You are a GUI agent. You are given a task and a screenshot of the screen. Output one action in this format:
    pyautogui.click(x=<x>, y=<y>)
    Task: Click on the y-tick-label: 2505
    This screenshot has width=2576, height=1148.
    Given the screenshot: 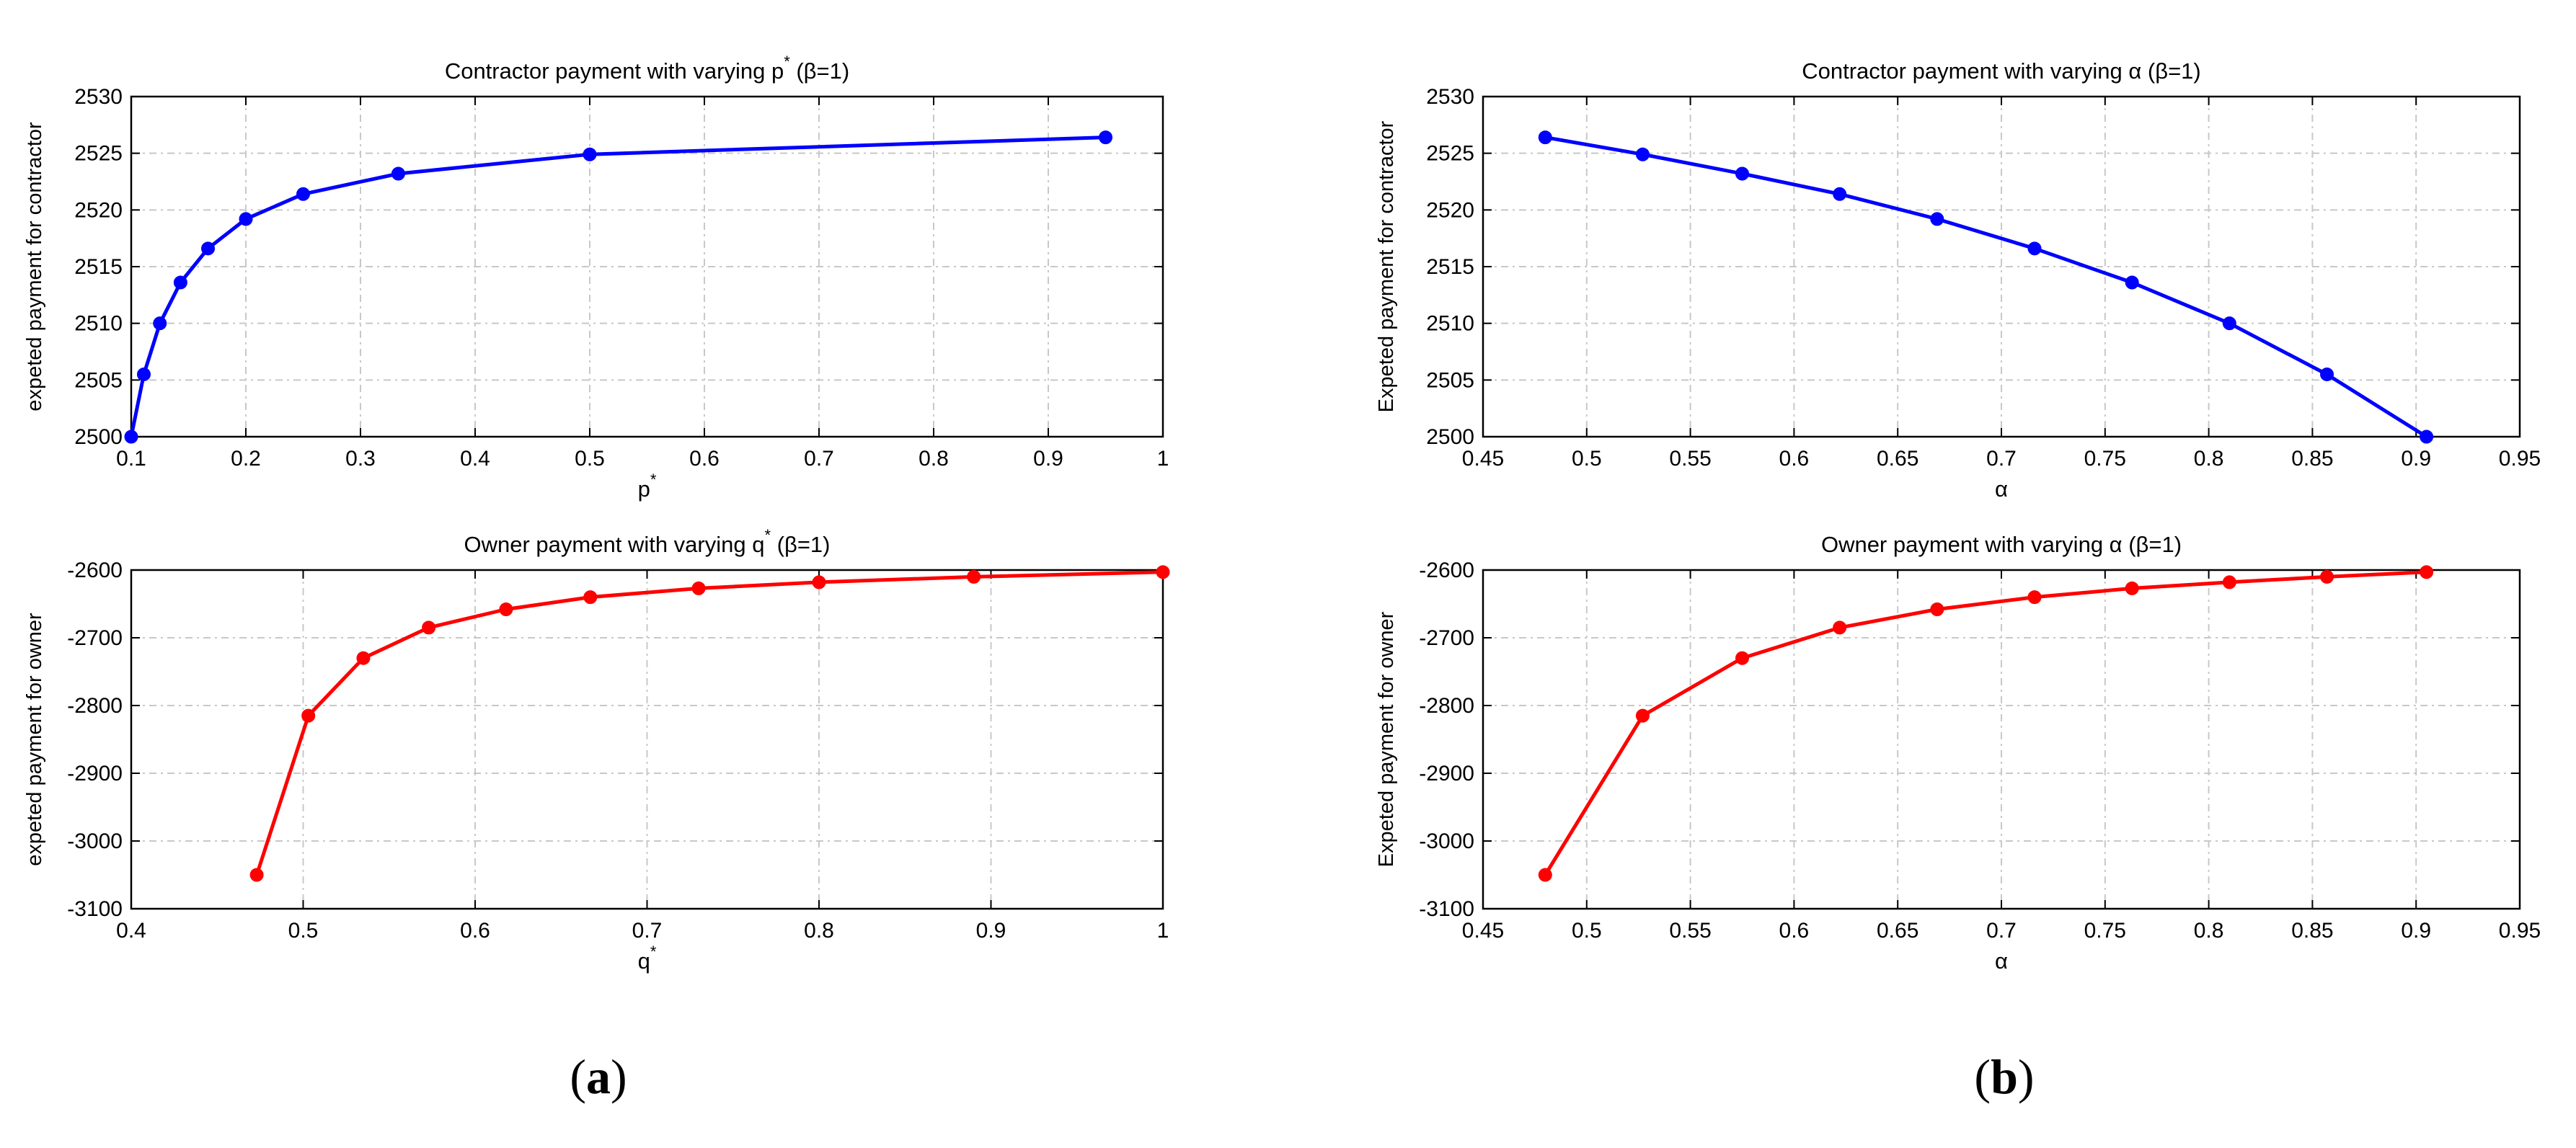 What is the action you would take?
    pyautogui.click(x=98, y=380)
    